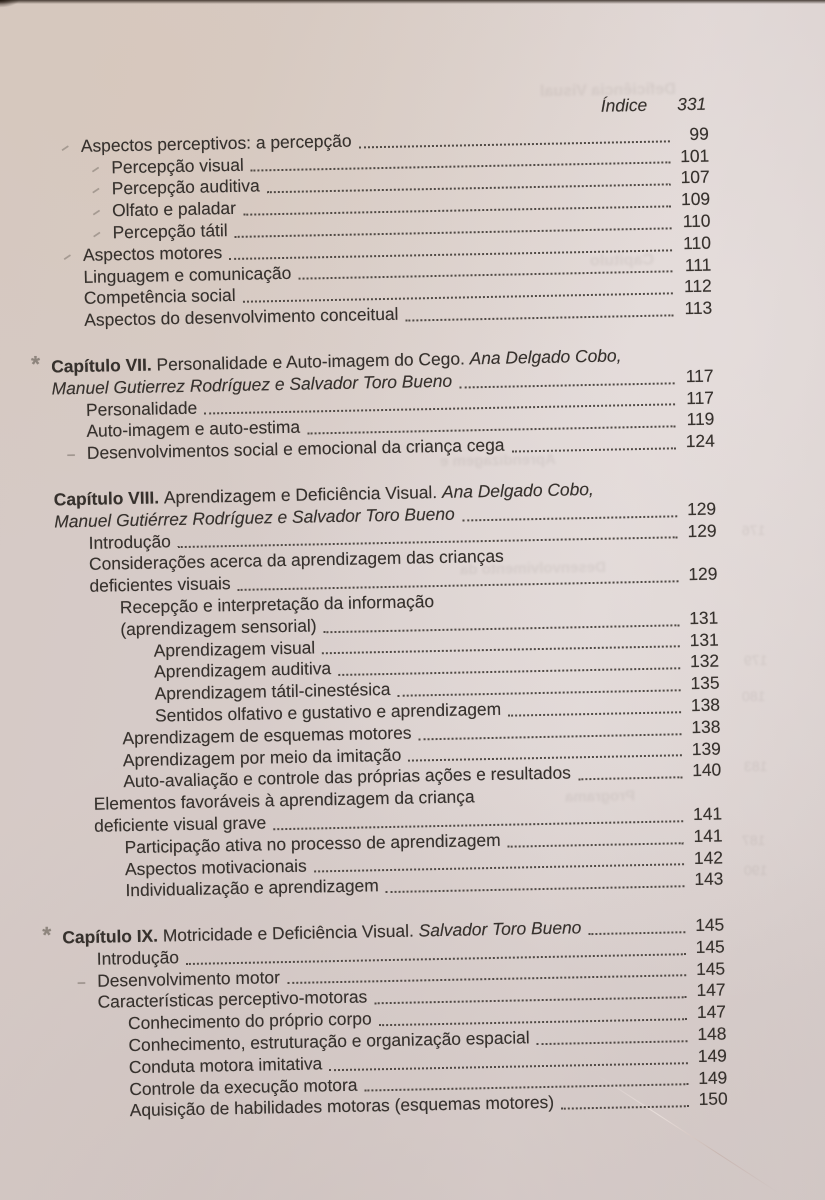  Describe the element at coordinates (185, 187) in the screenshot. I see `toc-entry-label: Percepção auditiva` at that location.